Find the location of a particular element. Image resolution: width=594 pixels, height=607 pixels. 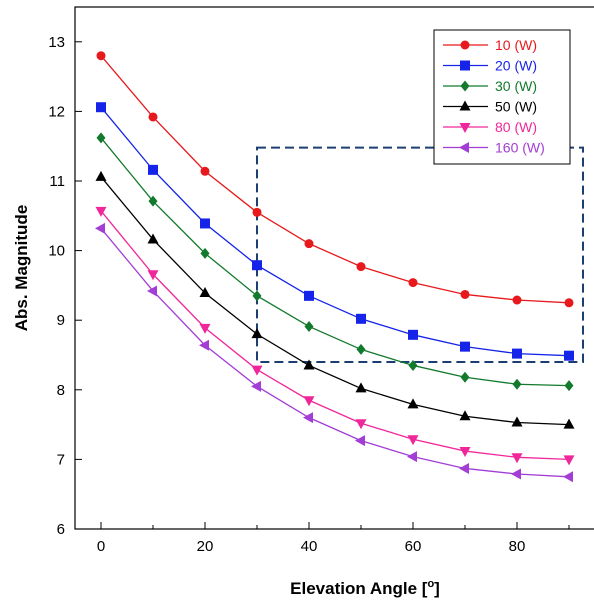

x-axis-ticks: 0 20 40 60 80 is located at coordinates (333, 538).